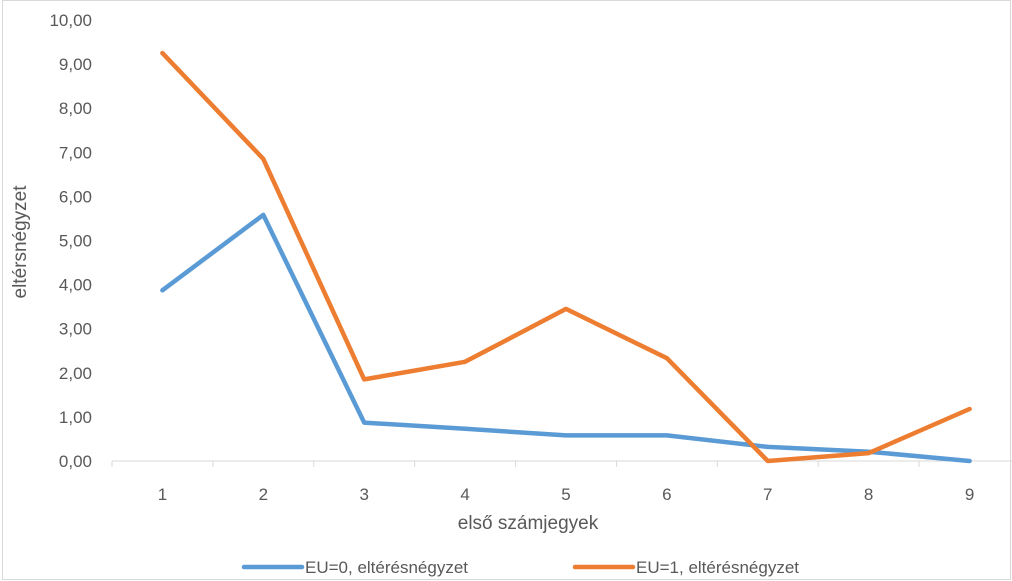  What do you see at coordinates (542, 482) in the screenshot?
I see `x-axis-ticks: 1 2 3 4 5 6 7 8 9` at bounding box center [542, 482].